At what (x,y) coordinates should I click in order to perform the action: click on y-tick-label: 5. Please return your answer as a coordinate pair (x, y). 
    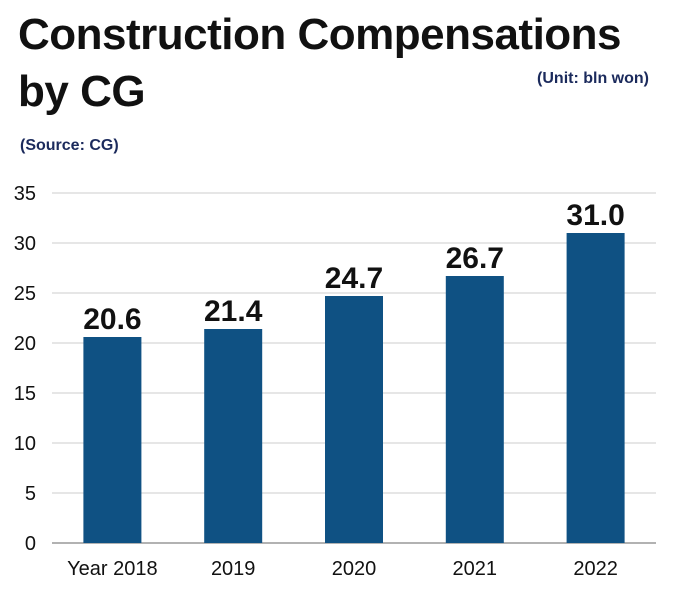
    Looking at the image, I should click on (30, 494).